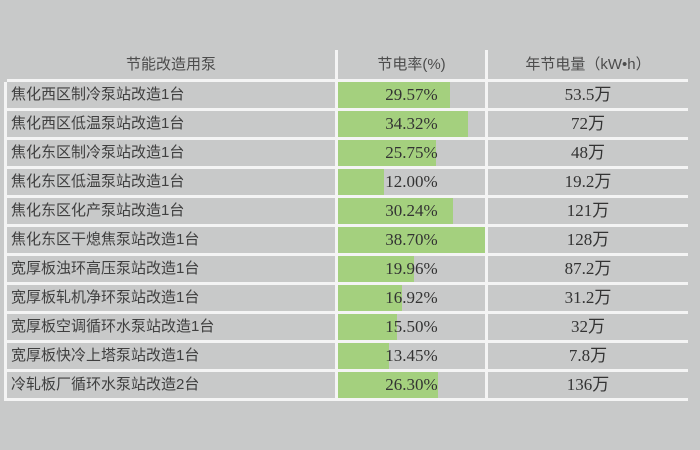 The image size is (700, 450). I want to click on column-header-pump-name: 节能改造用泵, so click(171, 64).